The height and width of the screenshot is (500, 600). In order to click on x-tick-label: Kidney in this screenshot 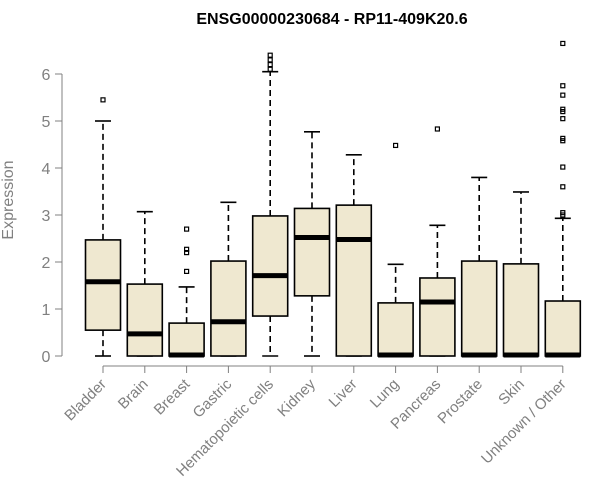, I will do `click(296, 397)`.